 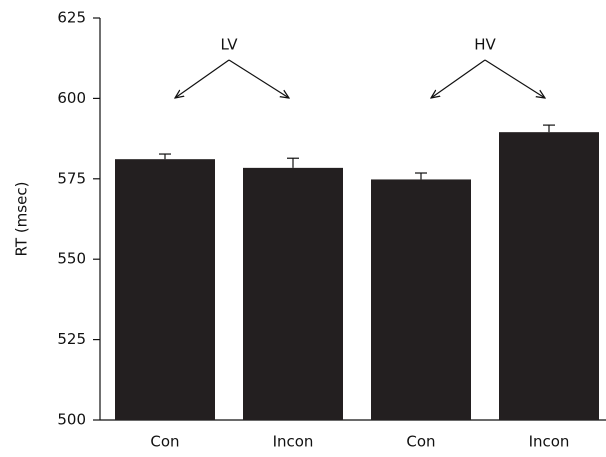 What do you see at coordinates (71, 259) in the screenshot?
I see `y-tick-label: 550` at bounding box center [71, 259].